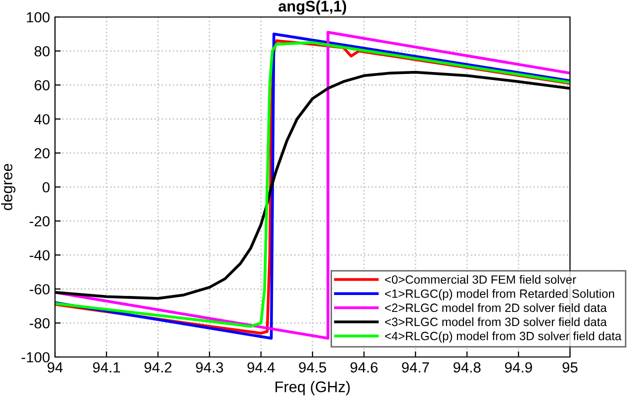 Image resolution: width=628 pixels, height=405 pixels. I want to click on legend-label: <0>Commercial 3D FEM field solver, so click(480, 279).